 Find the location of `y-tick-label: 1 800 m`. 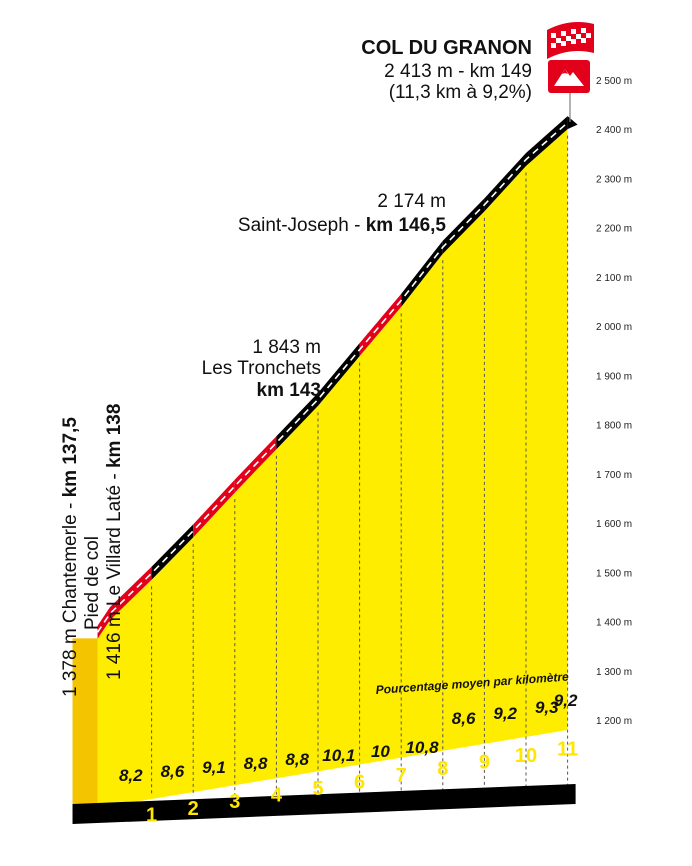

y-tick-label: 1 800 m is located at coordinates (614, 426).